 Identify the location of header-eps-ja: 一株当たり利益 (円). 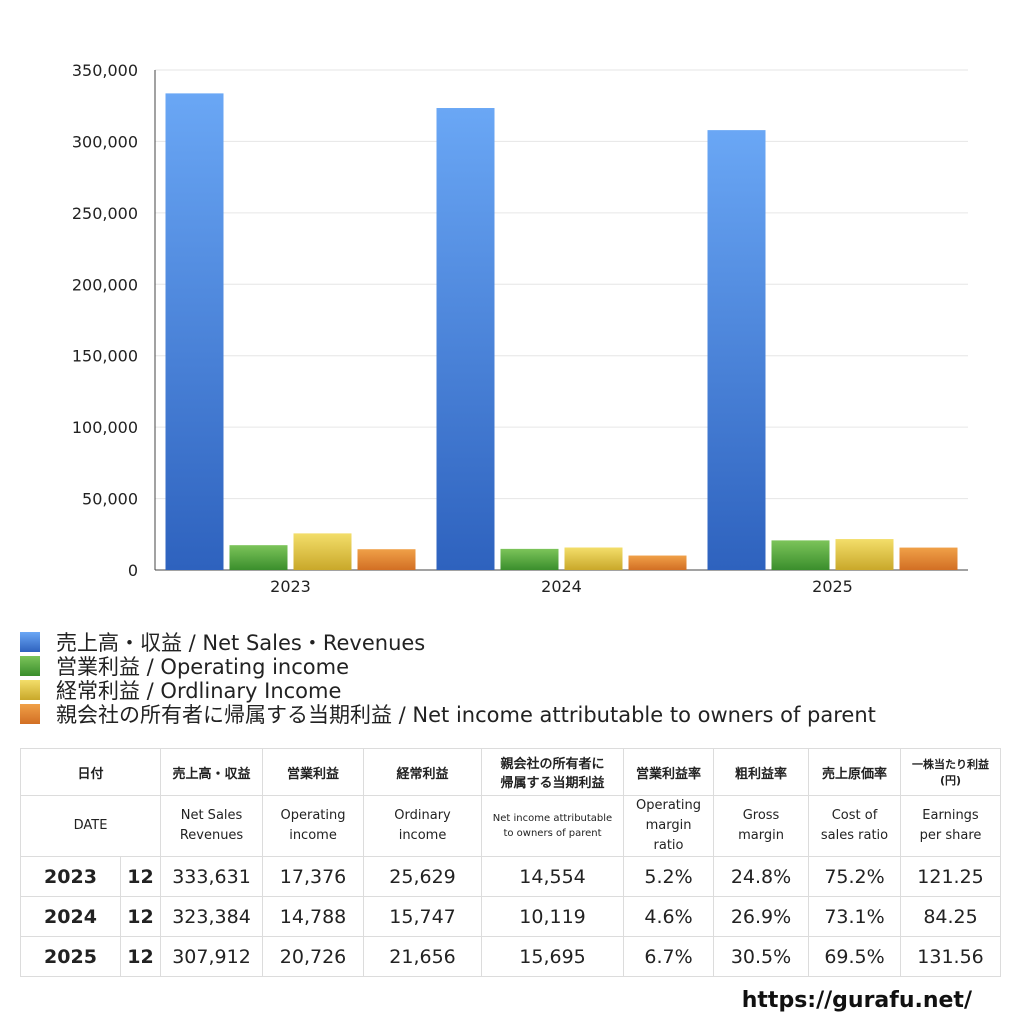
(951, 772).